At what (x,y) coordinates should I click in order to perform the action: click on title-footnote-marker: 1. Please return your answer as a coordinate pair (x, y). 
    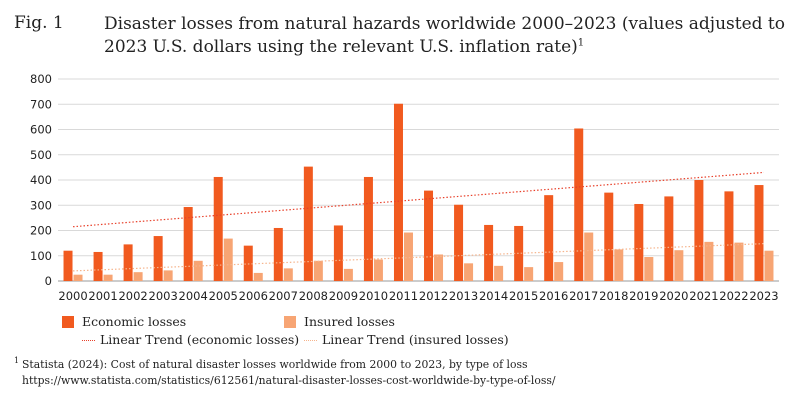
    Looking at the image, I should click on (581, 43).